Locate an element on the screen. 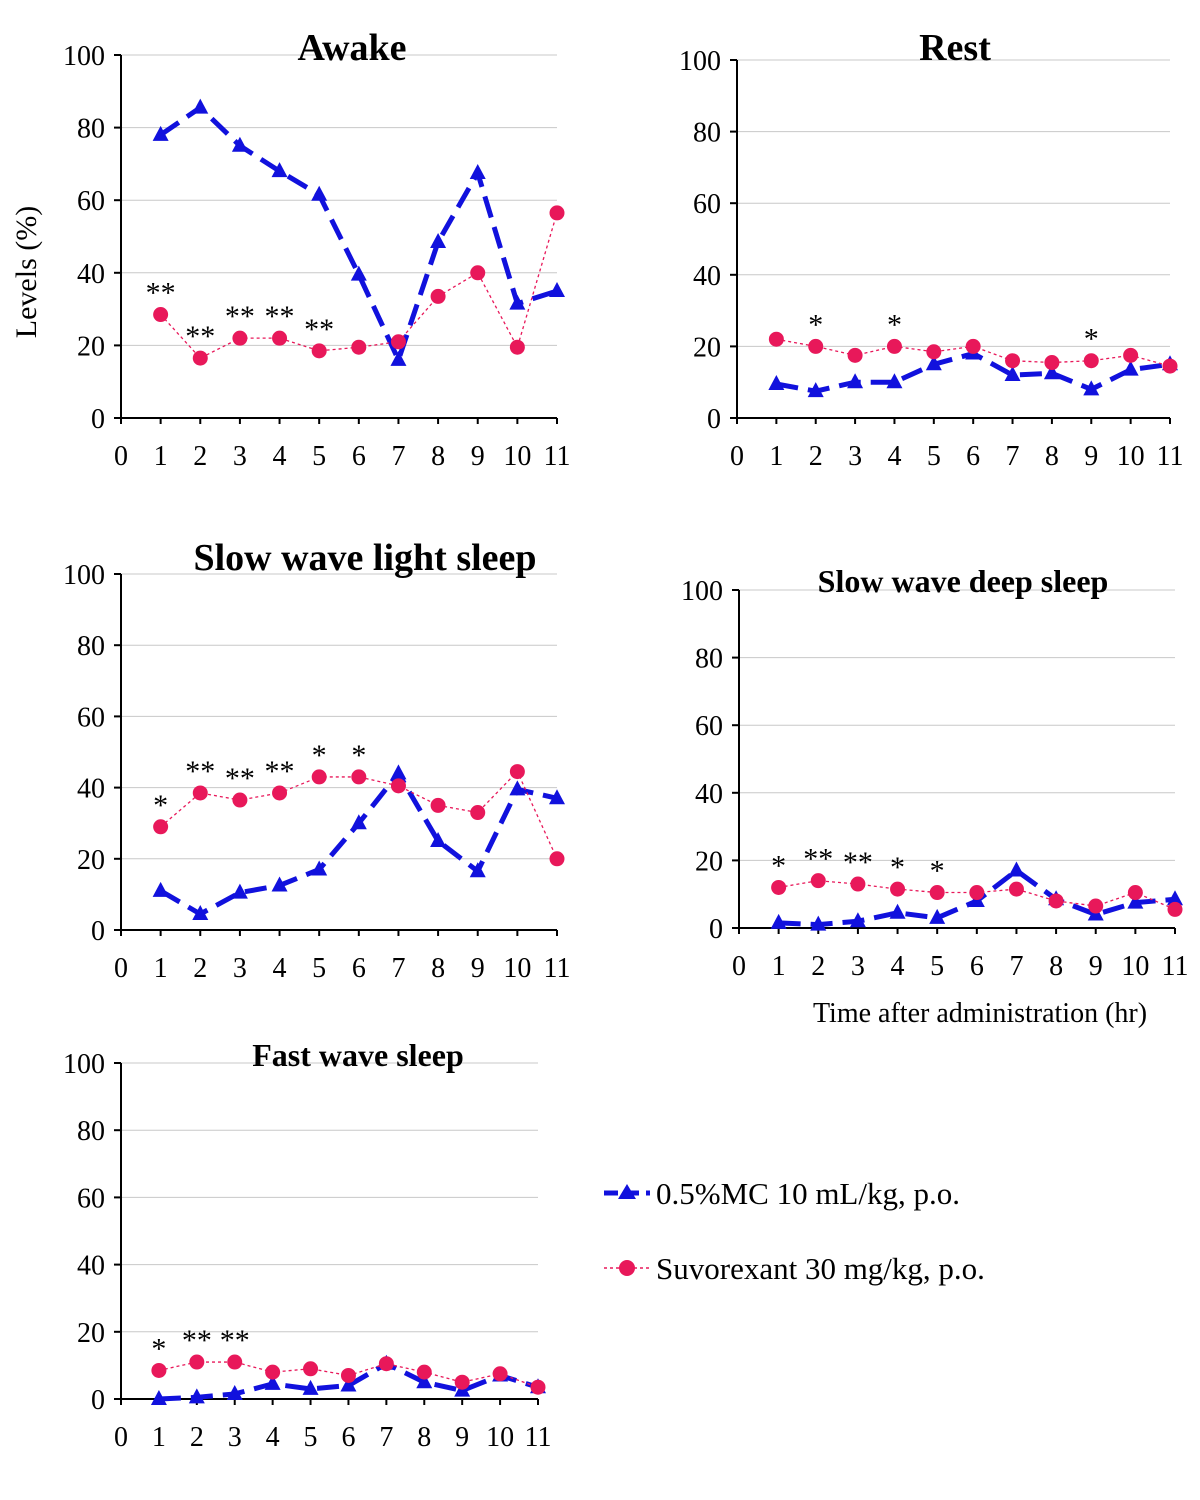 Image resolution: width=1200 pixels, height=1500 pixels. chart-title: Fast wave sleep is located at coordinates (358, 1055).